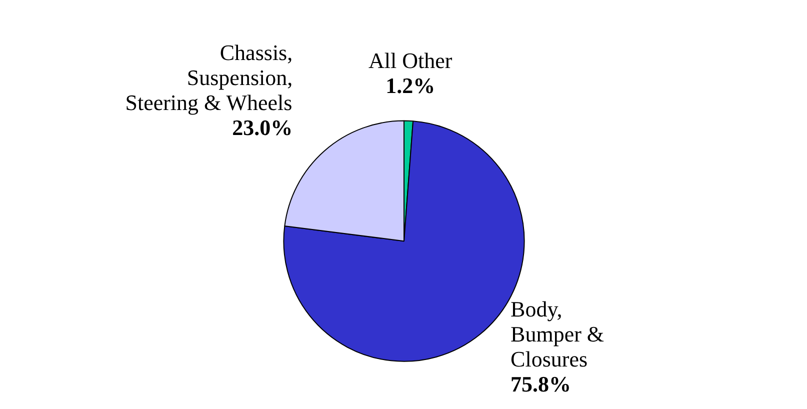 The height and width of the screenshot is (409, 807). What do you see at coordinates (209, 77) in the screenshot?
I see `slice-label: Chassis, Suspension, Steering & Wheels` at bounding box center [209, 77].